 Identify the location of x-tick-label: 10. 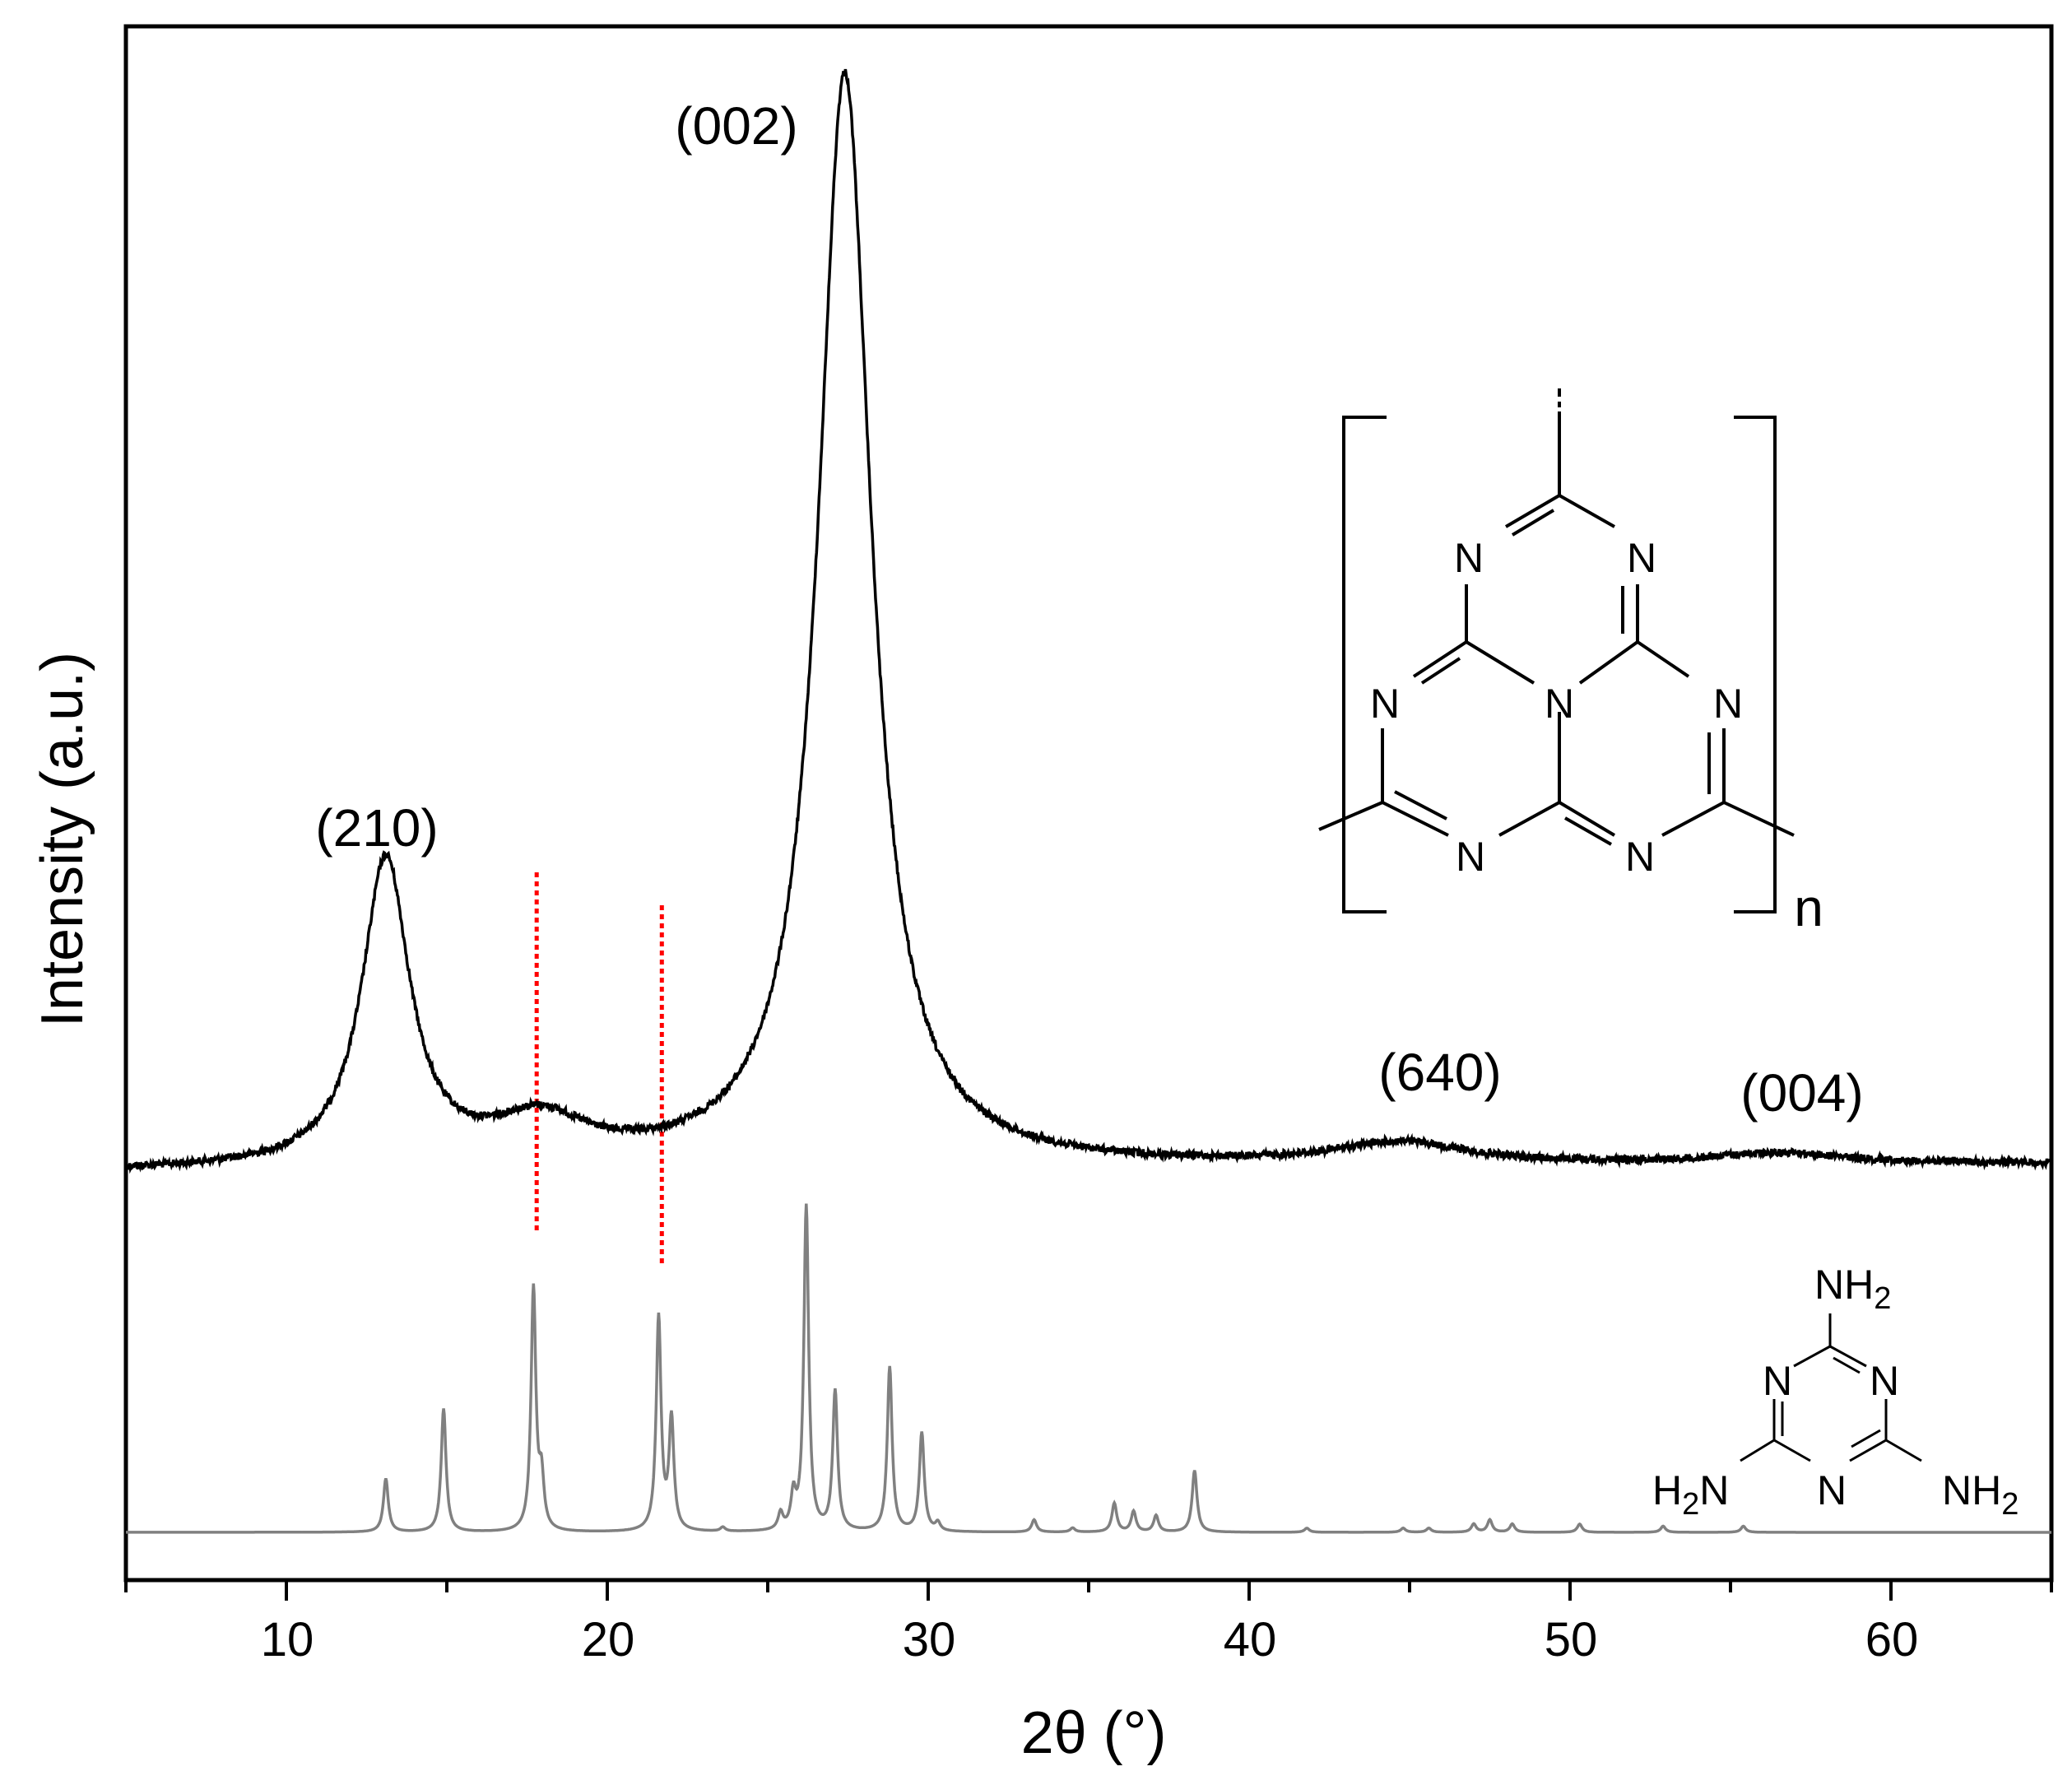
(287, 1639).